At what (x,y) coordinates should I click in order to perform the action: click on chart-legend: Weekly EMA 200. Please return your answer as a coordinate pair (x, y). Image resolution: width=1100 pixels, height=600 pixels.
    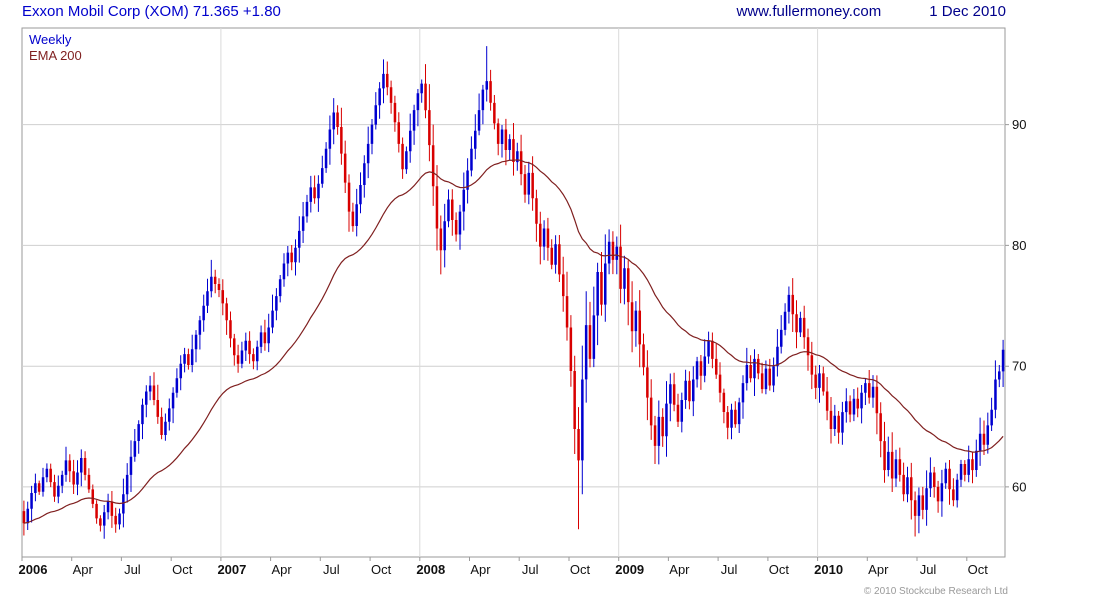
    Looking at the image, I should click on (55, 48).